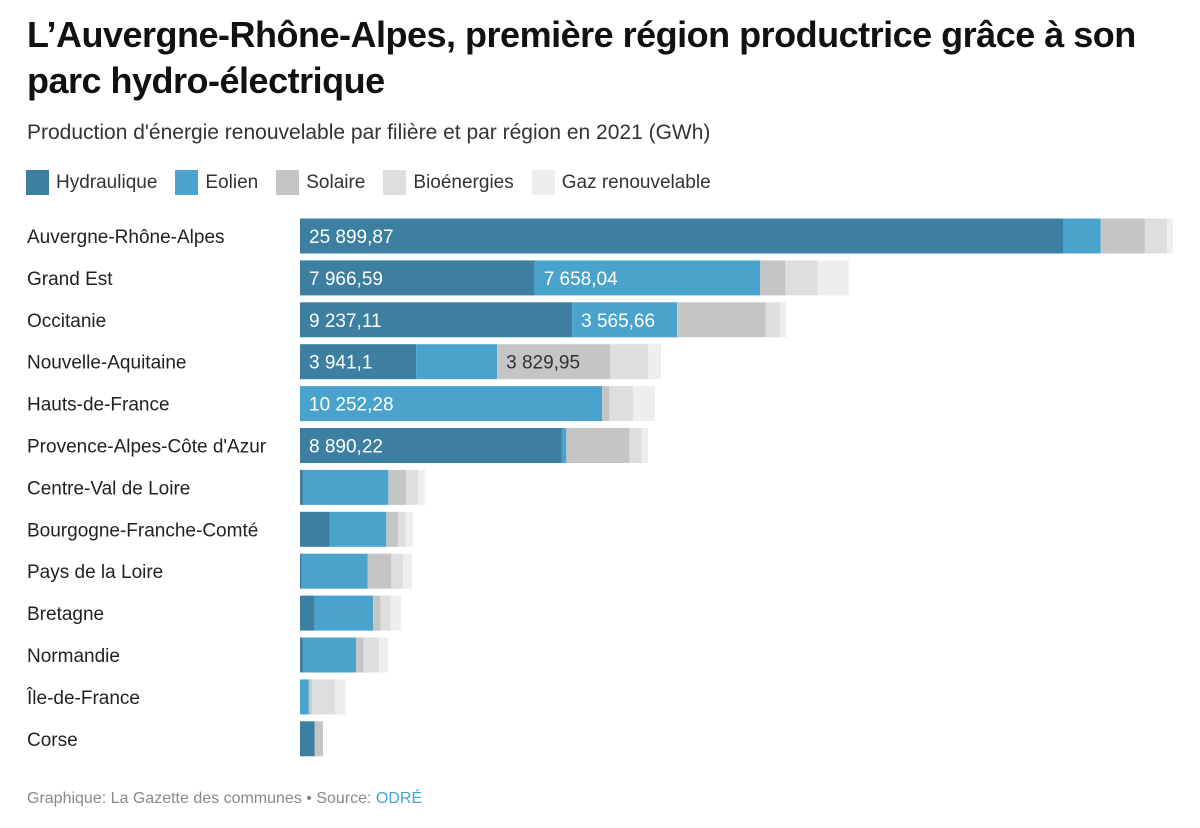 The width and height of the screenshot is (1200, 828). What do you see at coordinates (318, 739) in the screenshot?
I see `bar-solaire-corse` at bounding box center [318, 739].